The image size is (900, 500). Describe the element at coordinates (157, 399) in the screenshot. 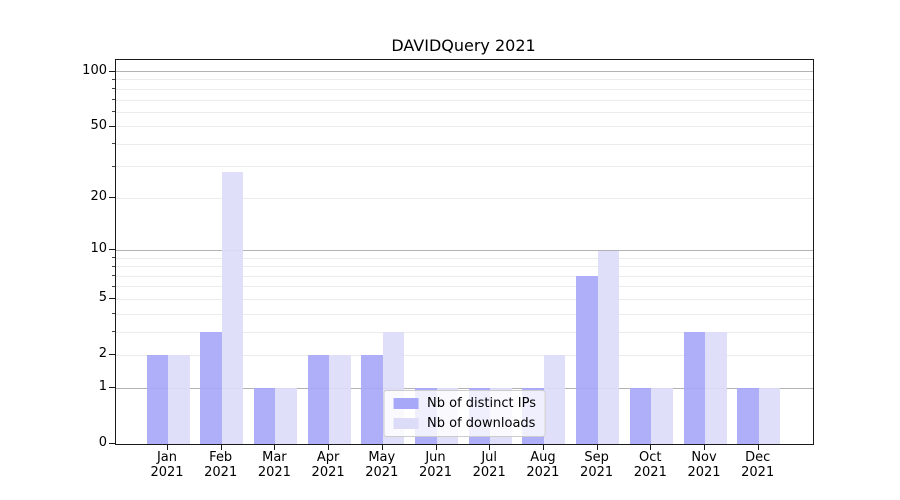

I see `bar-distinct-ips-jan` at that location.